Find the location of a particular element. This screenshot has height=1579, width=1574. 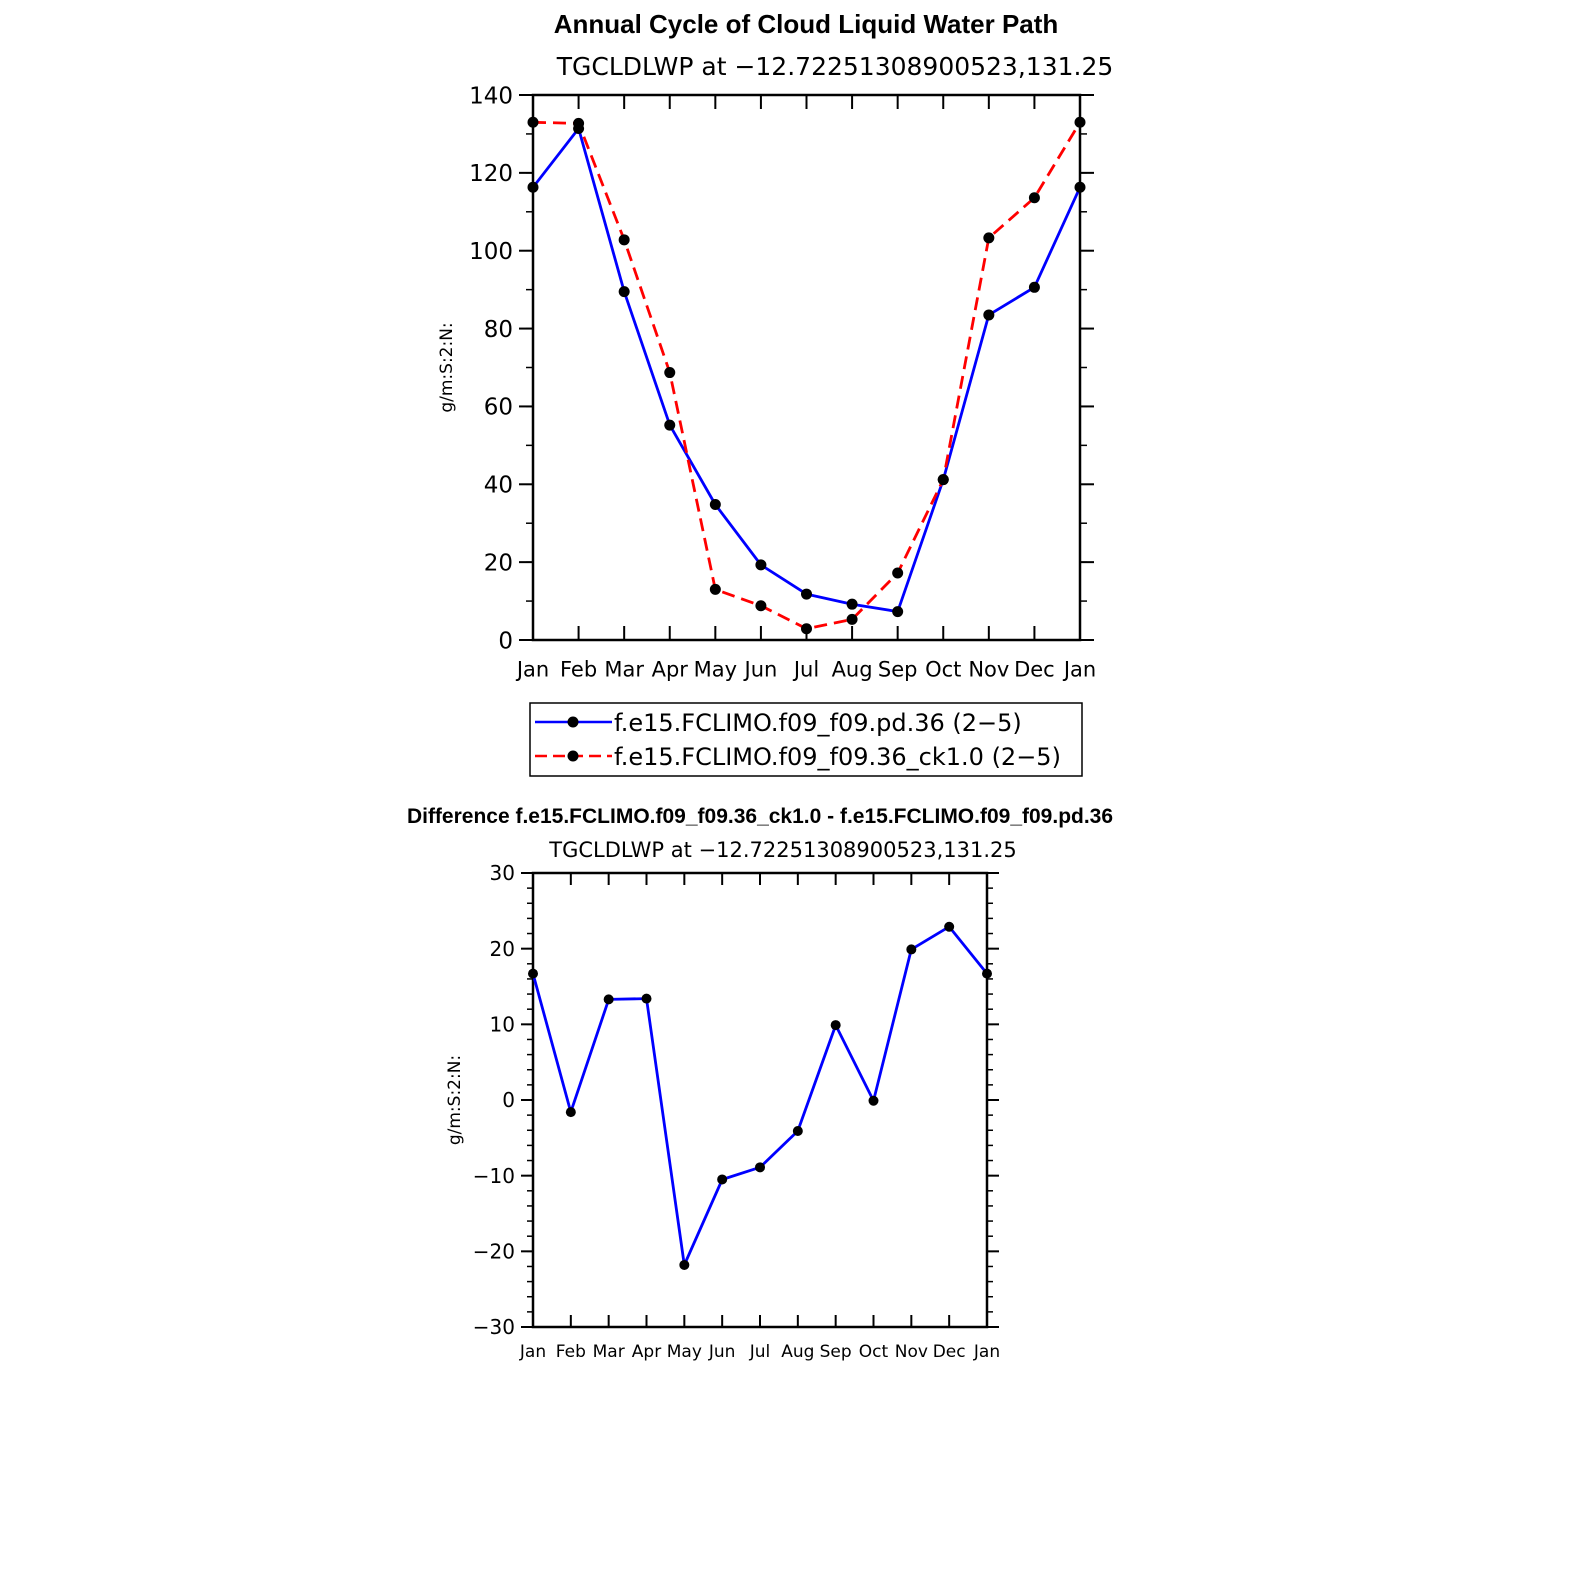

chart2-xtick-label: Aug is located at coordinates (797, 1352).